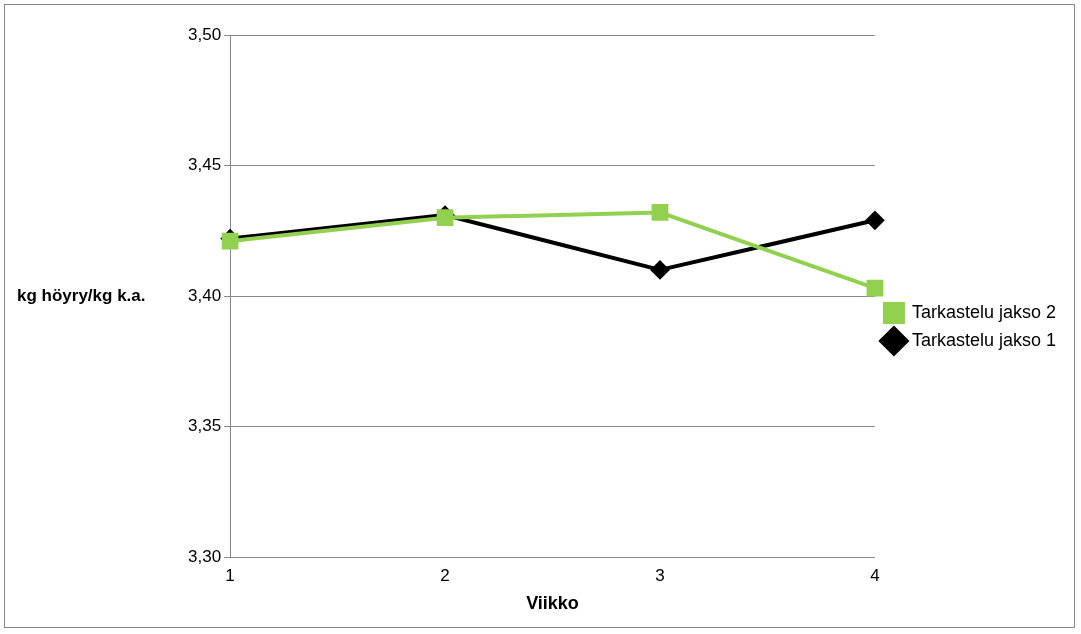 This screenshot has height=634, width=1081. What do you see at coordinates (204, 556) in the screenshot?
I see `y-tick-label: 3,30` at bounding box center [204, 556].